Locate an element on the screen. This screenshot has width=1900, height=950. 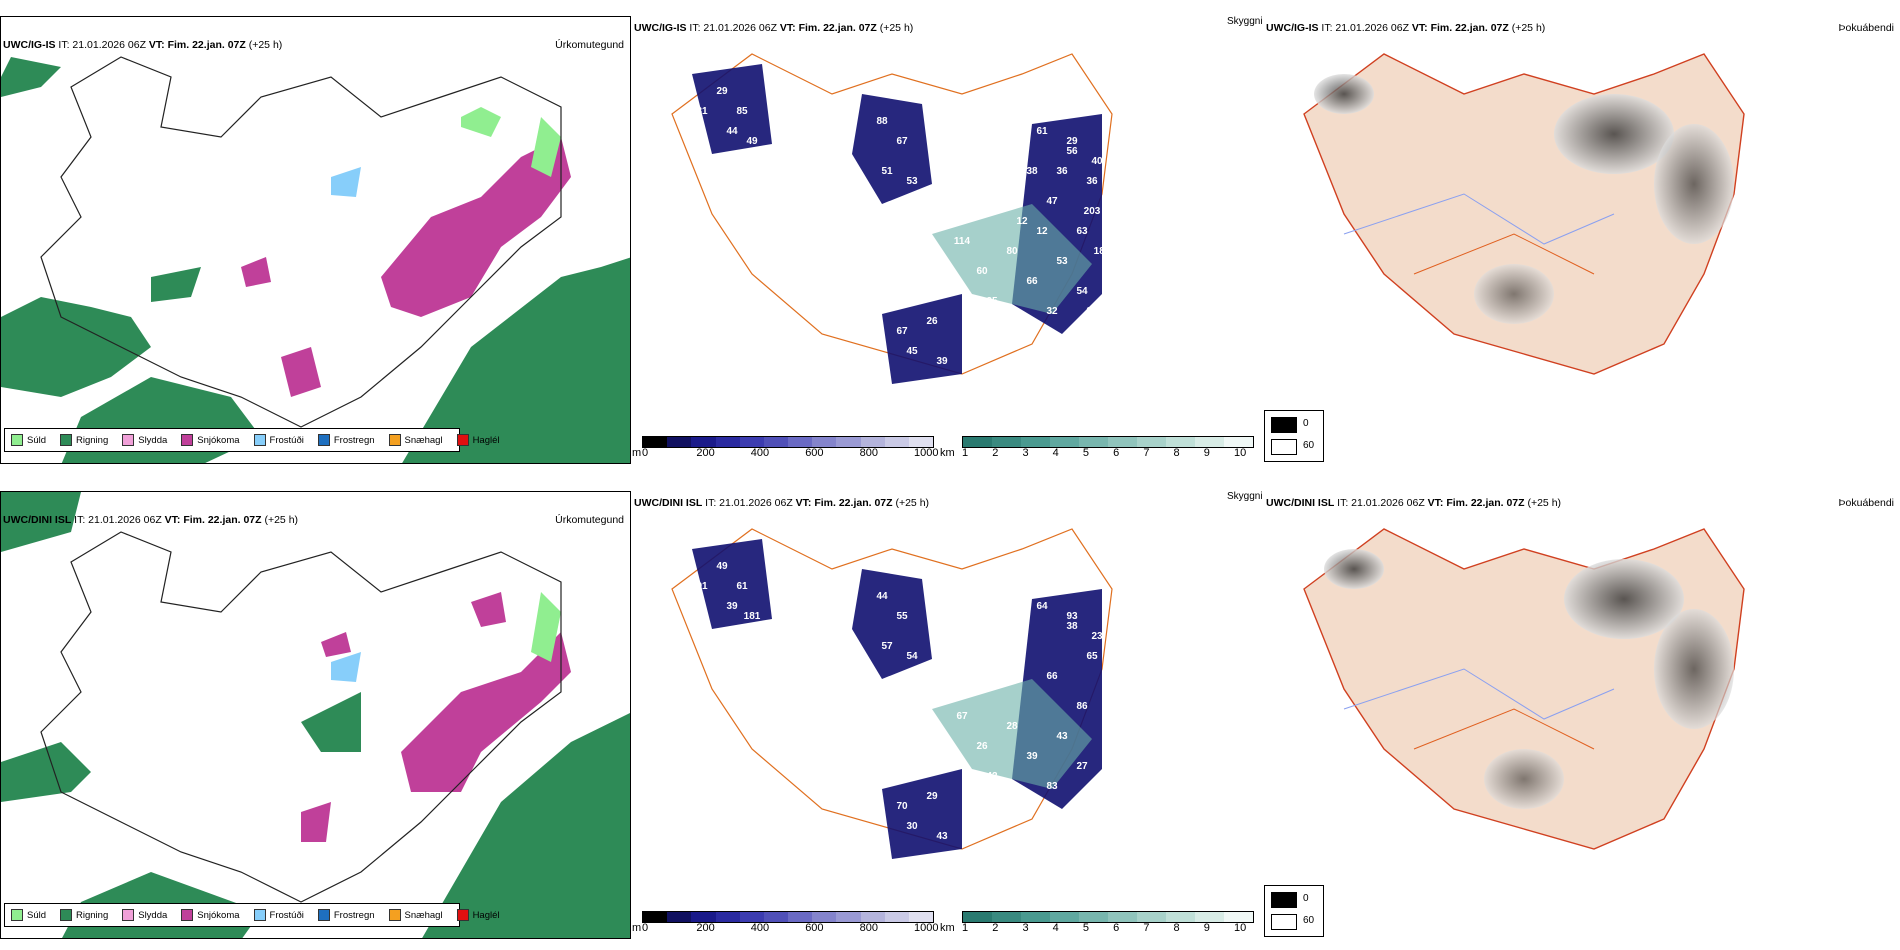
cloudbase-value: 37 is located at coordinates (832, 716).